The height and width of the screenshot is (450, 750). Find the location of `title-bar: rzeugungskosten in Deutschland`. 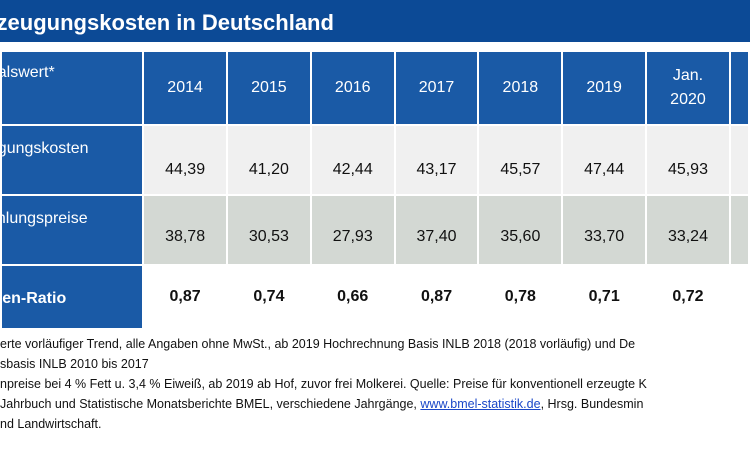

title-bar: rzeugungskosten in Deutschland is located at coordinates (375, 22).